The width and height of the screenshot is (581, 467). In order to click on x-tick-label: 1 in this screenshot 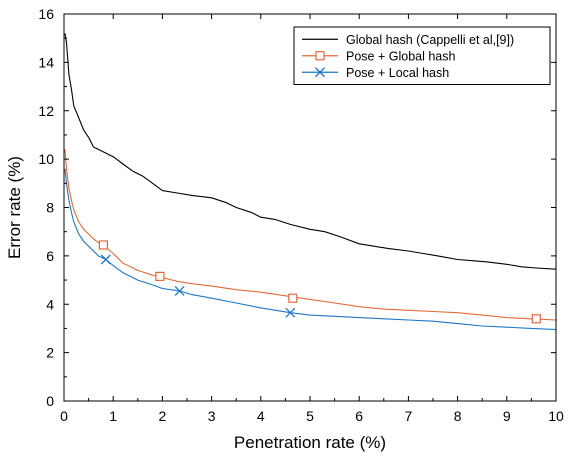, I will do `click(113, 416)`.